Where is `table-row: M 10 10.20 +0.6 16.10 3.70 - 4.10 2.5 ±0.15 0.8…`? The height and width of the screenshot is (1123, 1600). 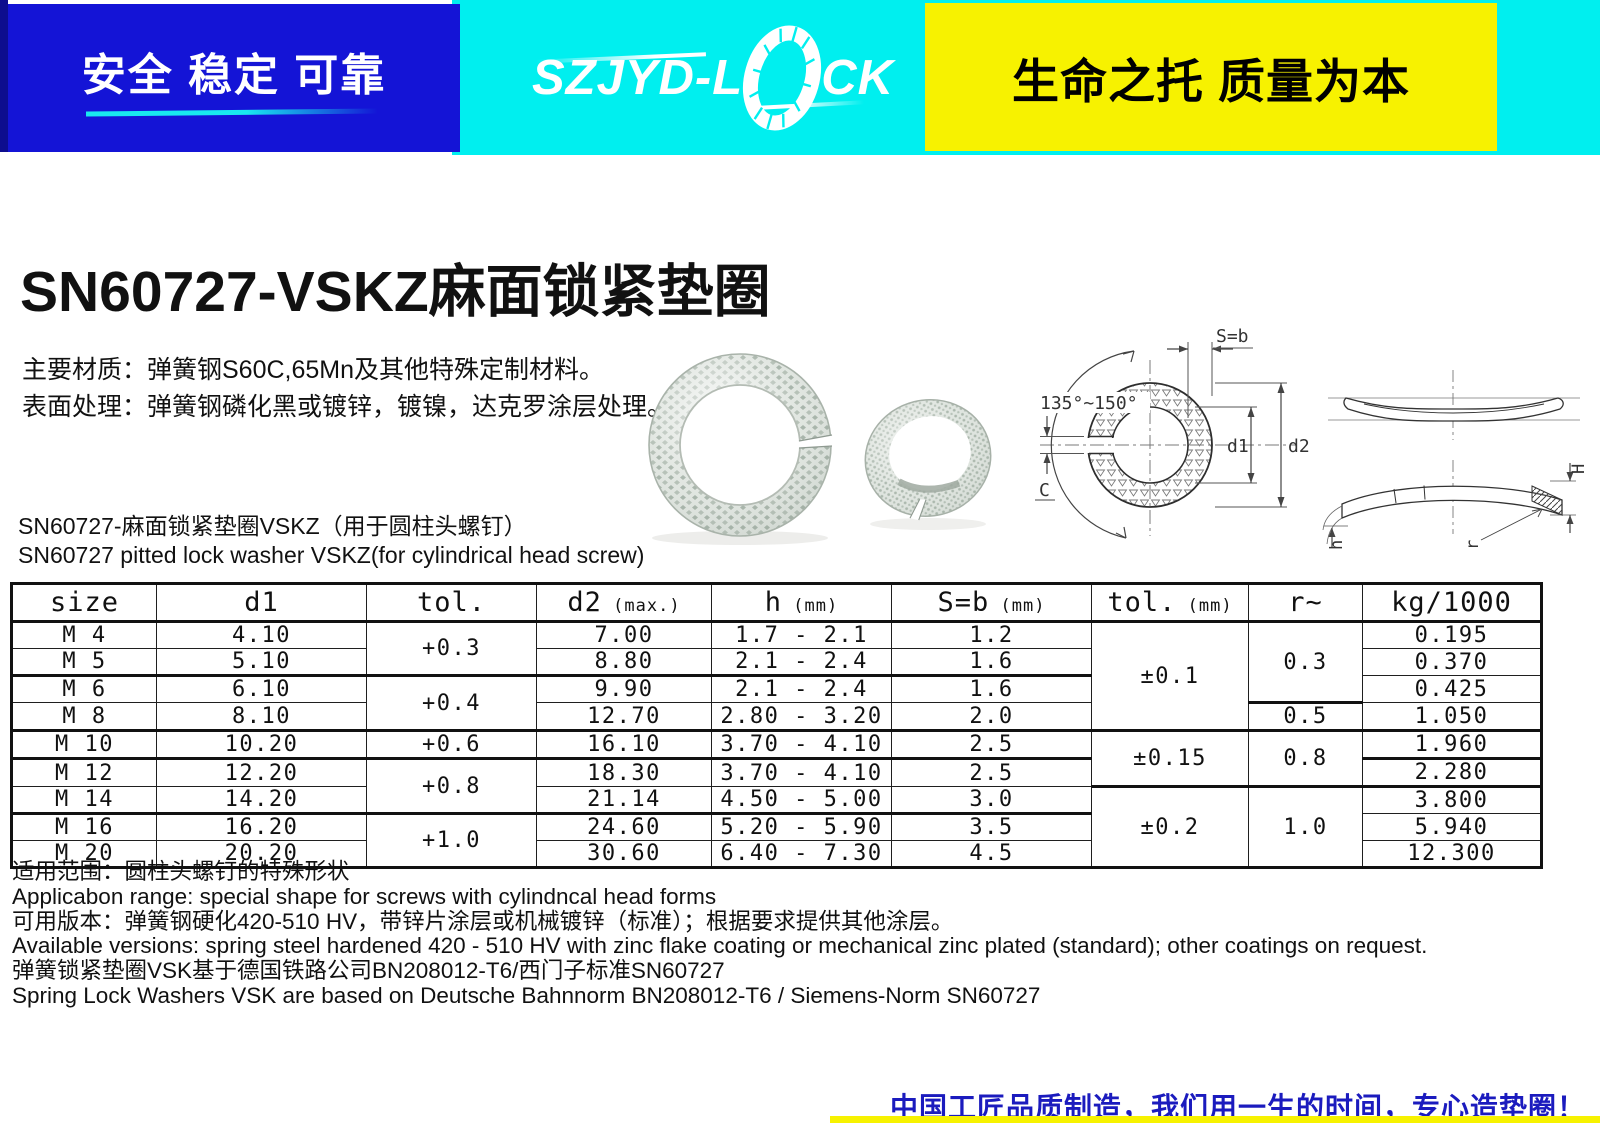
table-row: M 10 10.20 +0.6 16.10 3.70 - 4.10 2.5 ±0.15 0.8… is located at coordinates (776, 759).